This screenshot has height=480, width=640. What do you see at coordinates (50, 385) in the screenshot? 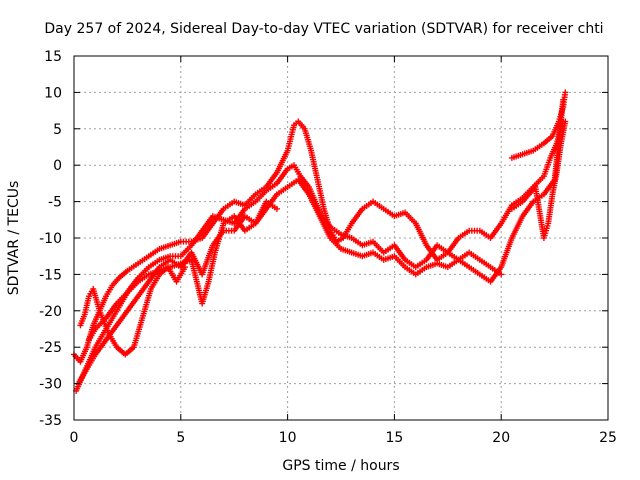
I see `y-tick-label: -30` at bounding box center [50, 385].